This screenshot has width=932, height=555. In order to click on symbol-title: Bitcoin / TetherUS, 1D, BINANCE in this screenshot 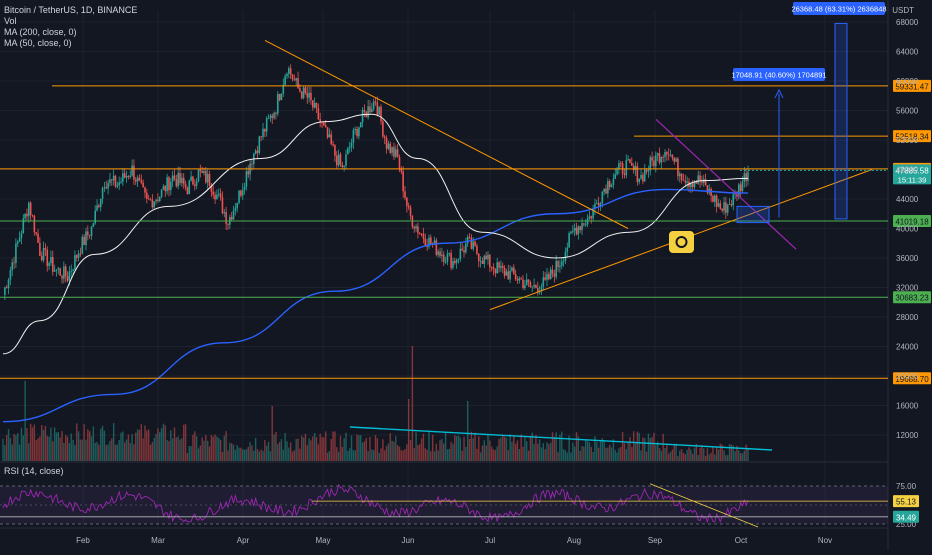, I will do `click(71, 10)`.